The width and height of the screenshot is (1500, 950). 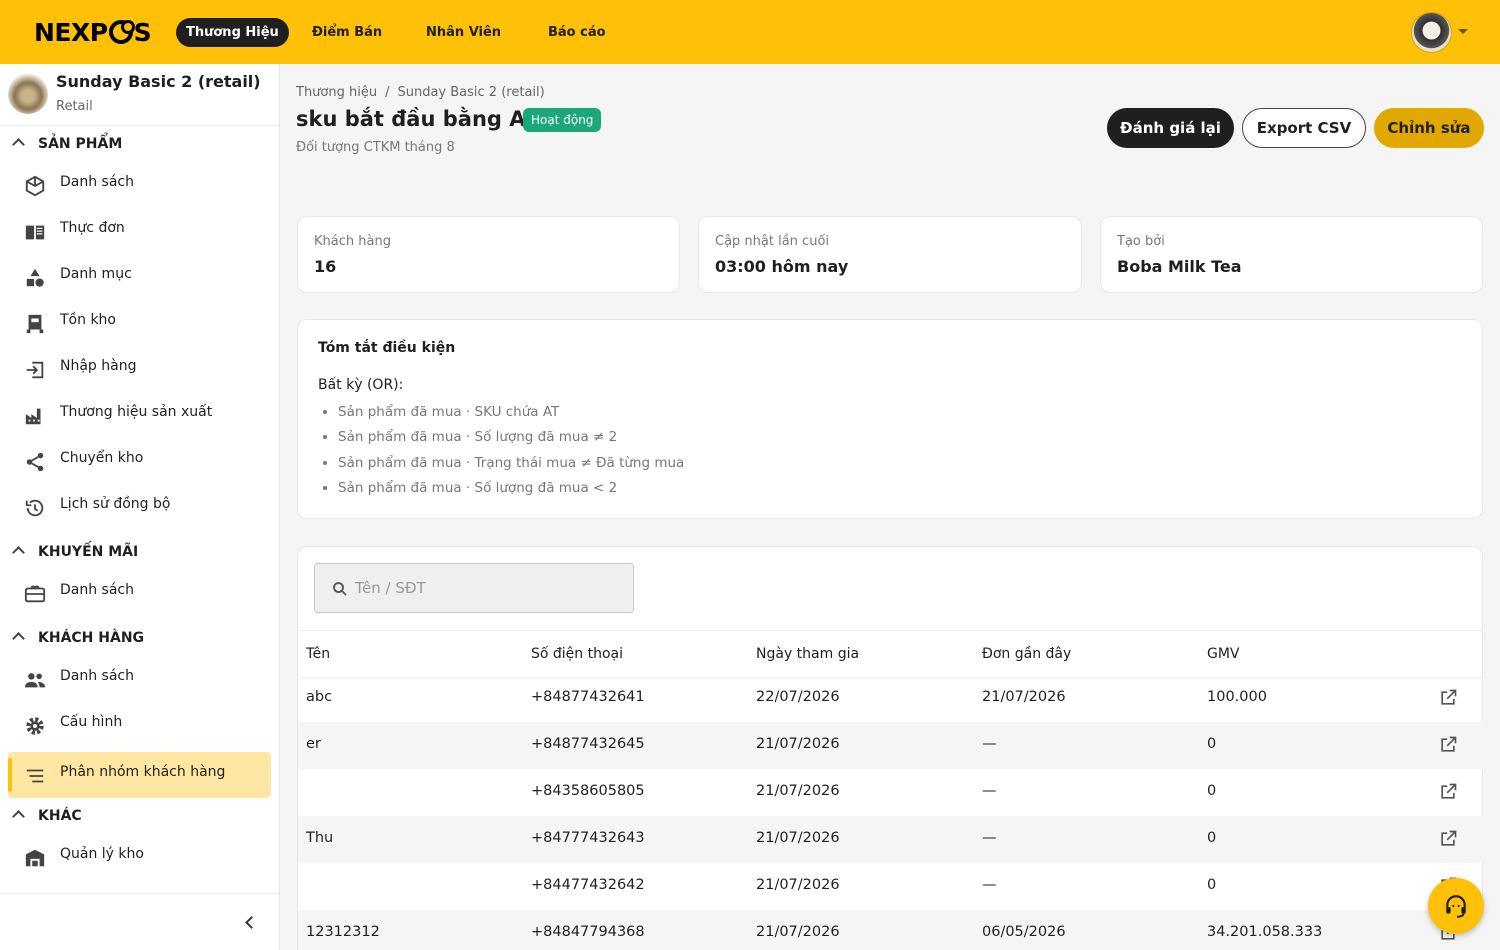 I want to click on account-menu-caret-icon, so click(x=1463, y=31).